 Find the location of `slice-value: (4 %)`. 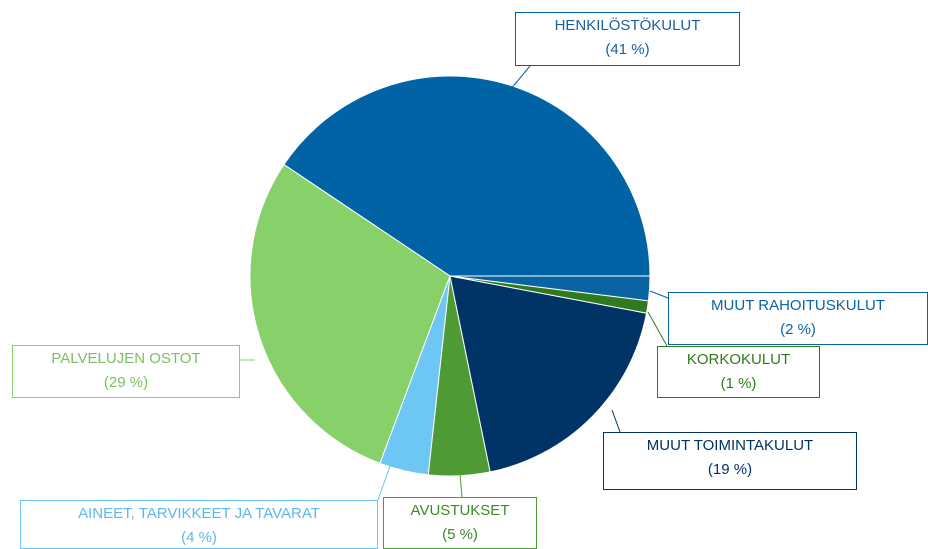

slice-value: (4 %) is located at coordinates (199, 537).